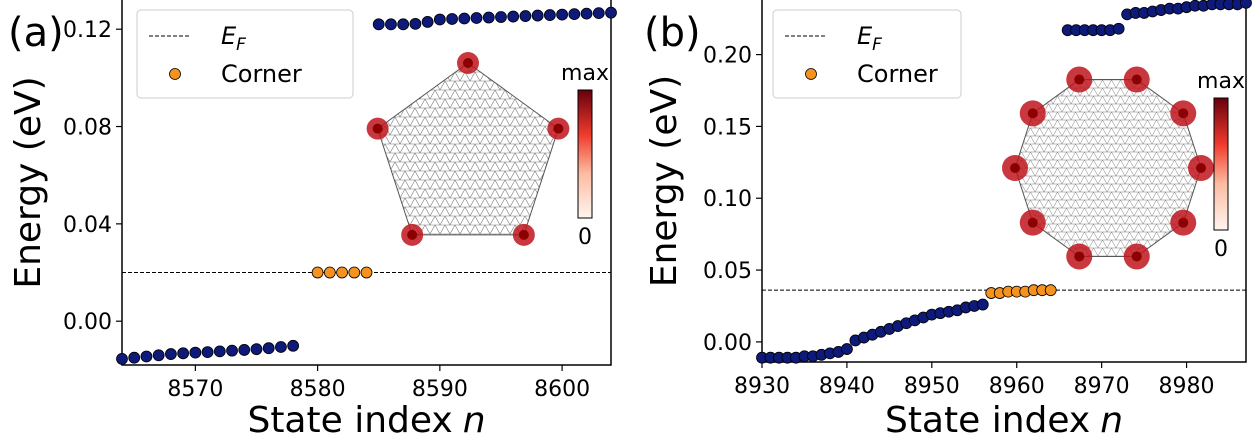 This screenshot has width=1260, height=442. Describe the element at coordinates (1187, 386) in the screenshot. I see `x-tick-label: 8980` at that location.